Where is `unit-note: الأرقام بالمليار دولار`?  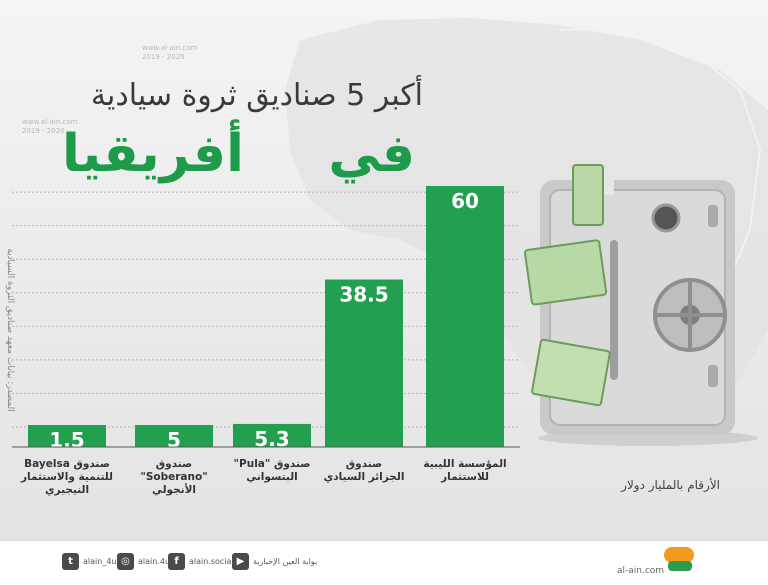 unit-note: الأرقام بالمليار دولار is located at coordinates (670, 485).